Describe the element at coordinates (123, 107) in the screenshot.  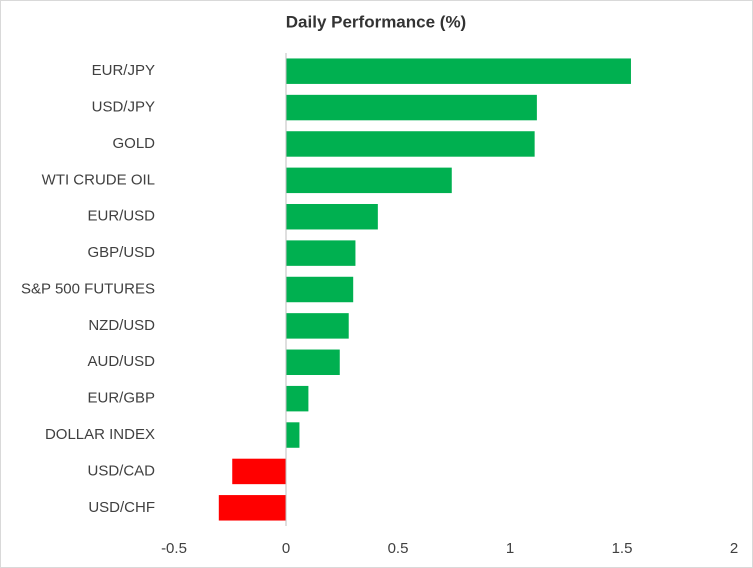
I see `y-tick-label: USD/JPY` at that location.